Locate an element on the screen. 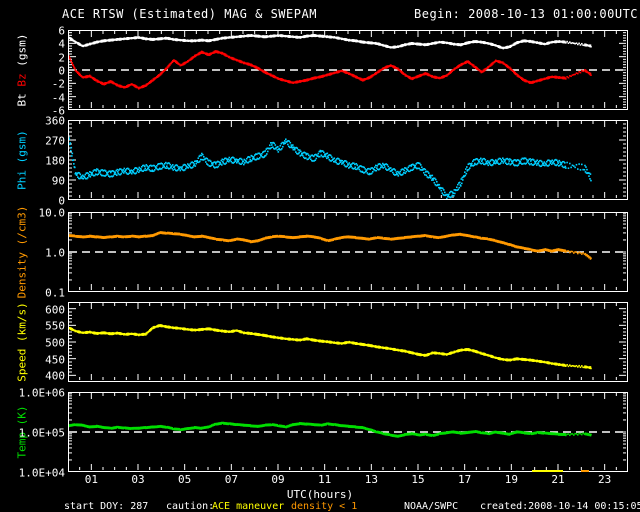 The width and height of the screenshot is (640, 512). x-tick-label: 05 is located at coordinates (185, 479).